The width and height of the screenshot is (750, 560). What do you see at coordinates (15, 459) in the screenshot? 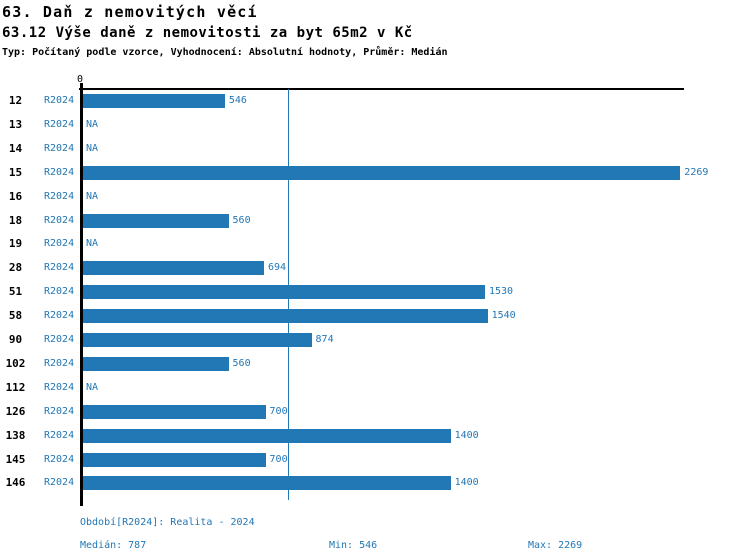
I see `row-category-label: 145` at bounding box center [15, 459].